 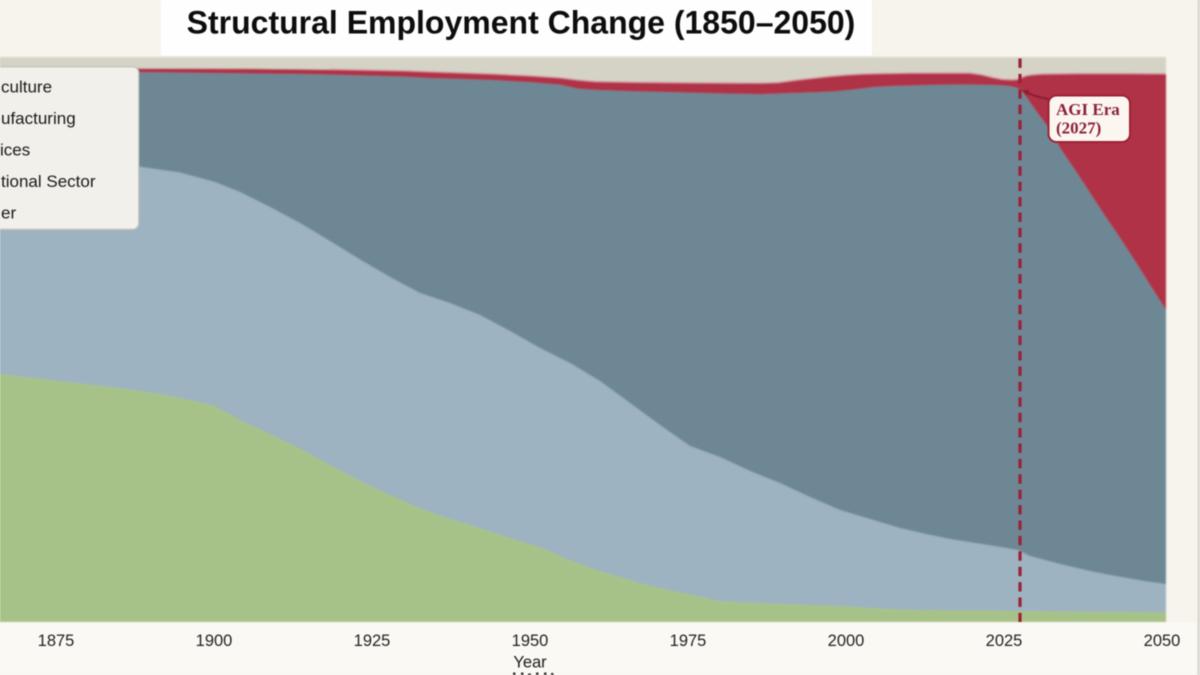 I want to click on svg-text: culture, so click(x=26, y=87).